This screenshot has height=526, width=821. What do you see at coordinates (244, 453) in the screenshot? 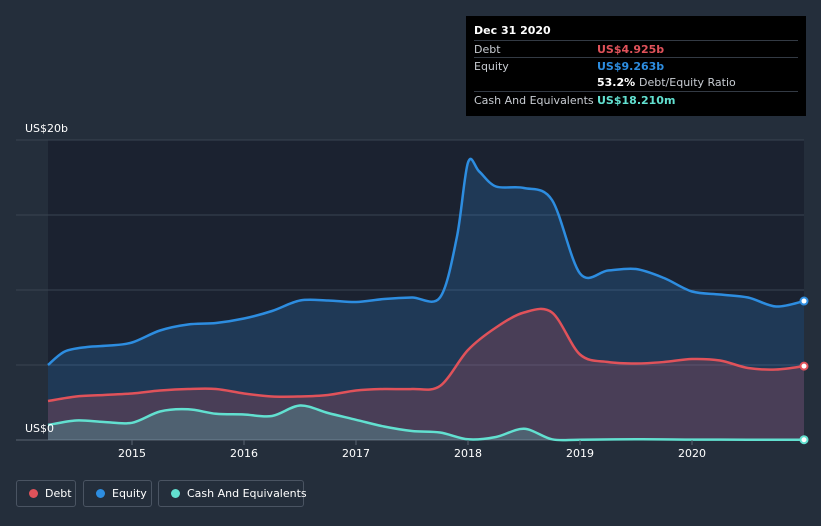
I see `x-tick-label: 2016` at bounding box center [244, 453].